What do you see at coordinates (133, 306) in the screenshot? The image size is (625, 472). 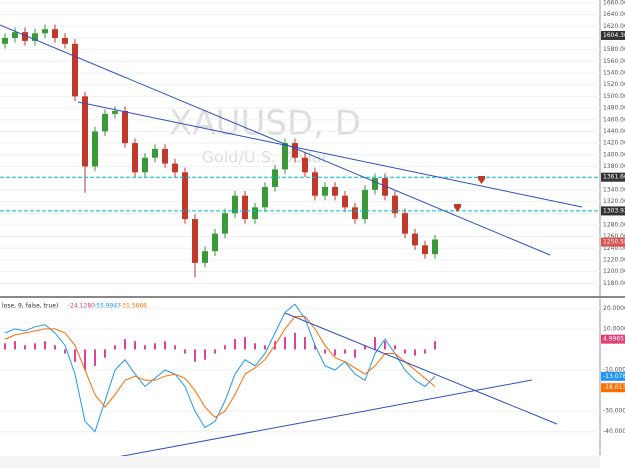 I see `indicator-value: -31.5666` at bounding box center [133, 306].